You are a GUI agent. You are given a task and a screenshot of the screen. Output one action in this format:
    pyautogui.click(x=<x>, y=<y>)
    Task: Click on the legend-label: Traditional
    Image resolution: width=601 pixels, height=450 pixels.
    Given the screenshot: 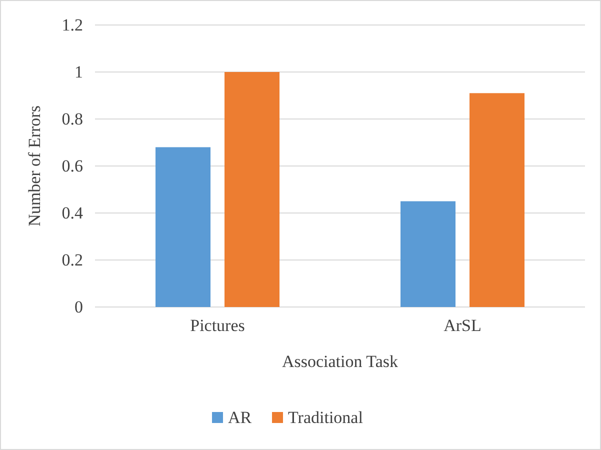 What is the action you would take?
    pyautogui.click(x=326, y=417)
    